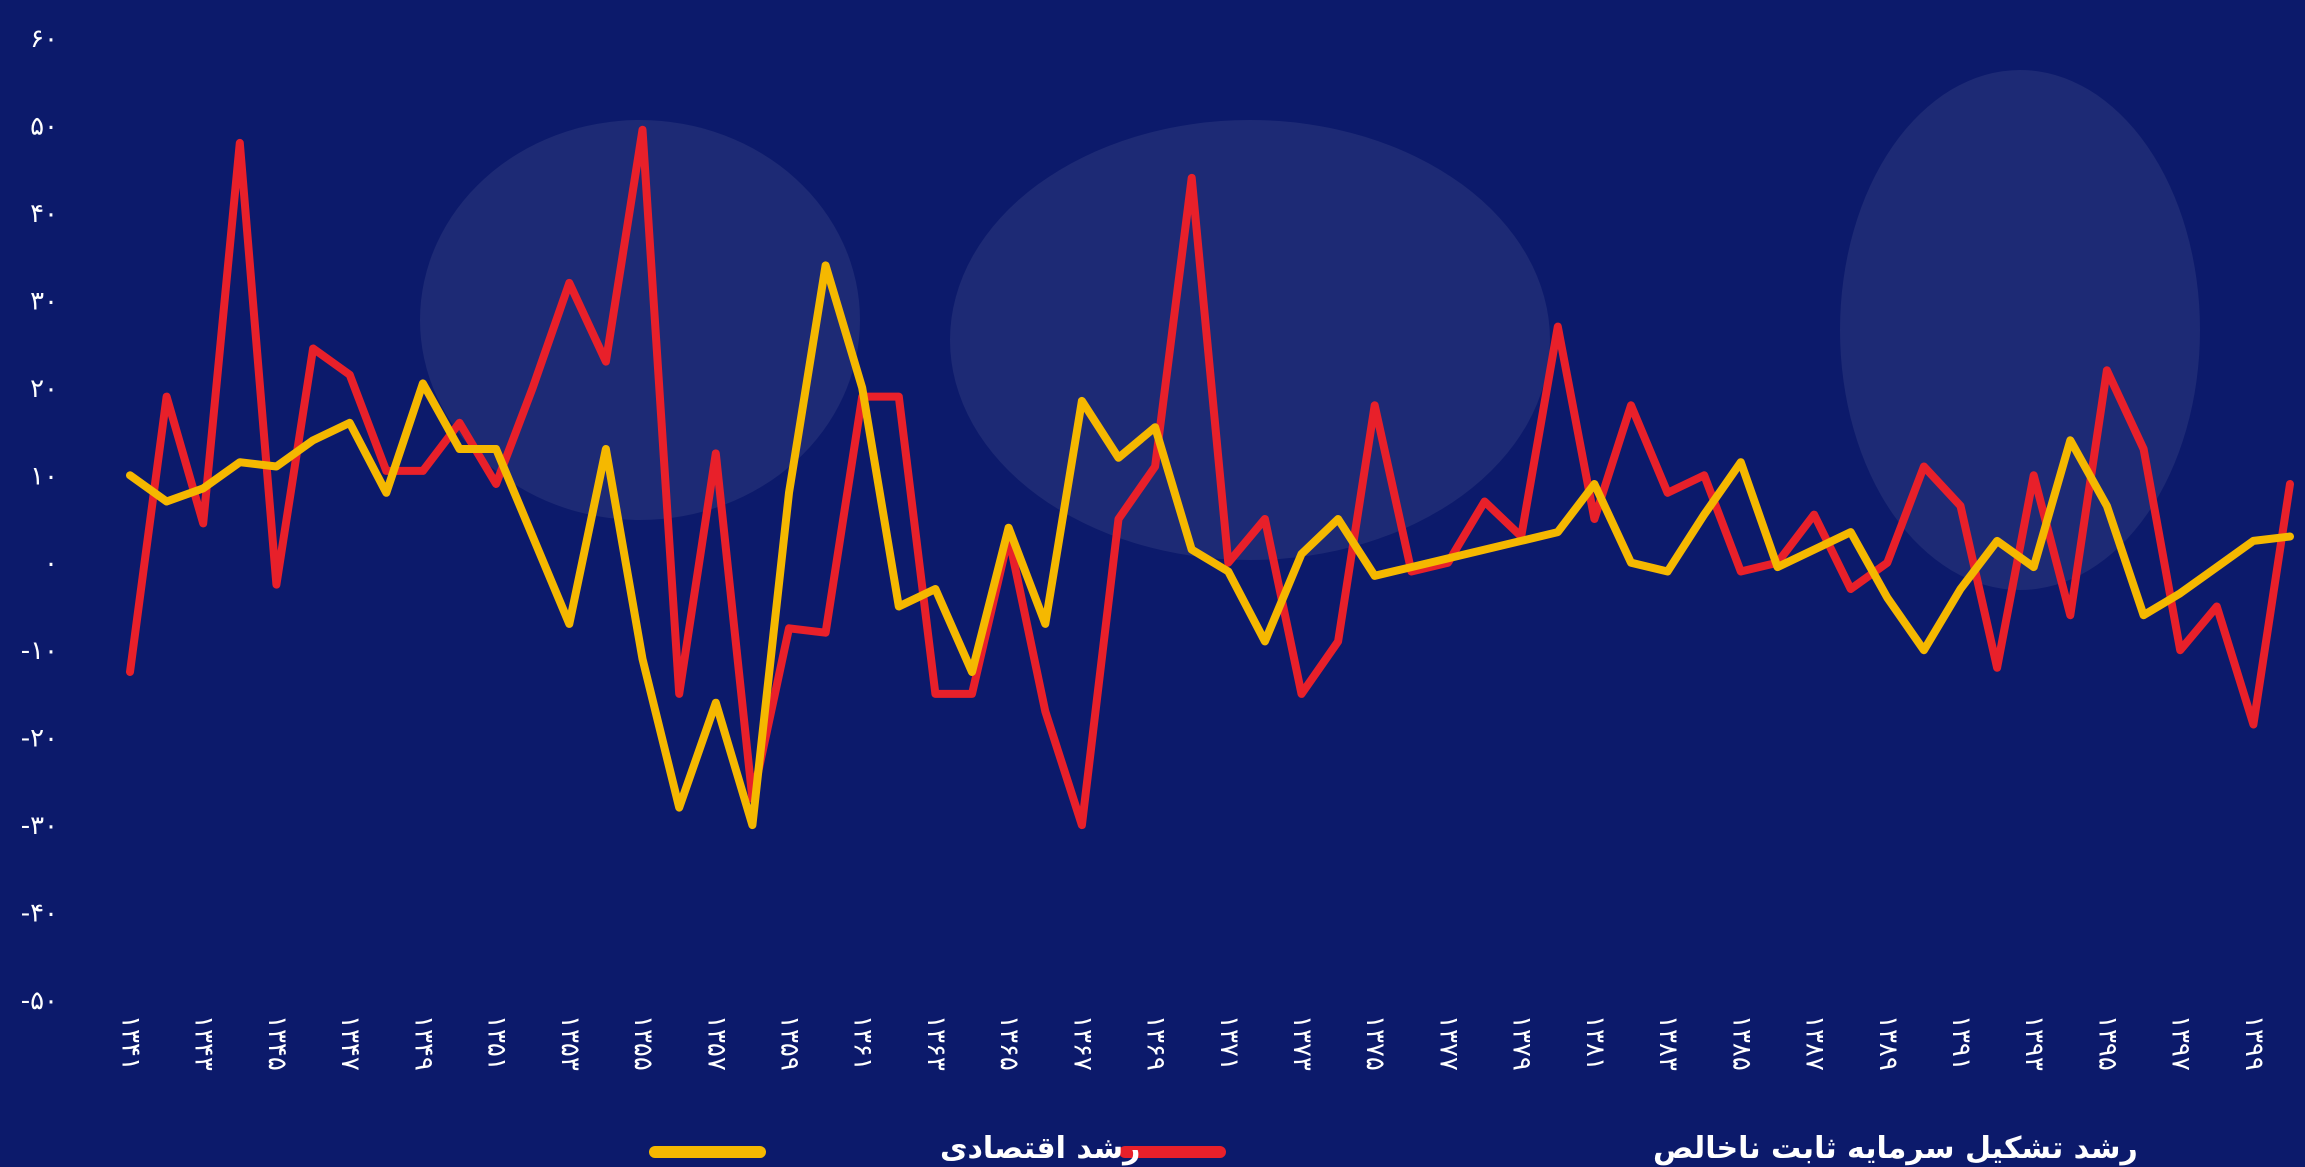 This screenshot has height=1167, width=2305. What do you see at coordinates (2181, 1043) in the screenshot?
I see `x-tick-label: ۱۳۹۷` at bounding box center [2181, 1043].